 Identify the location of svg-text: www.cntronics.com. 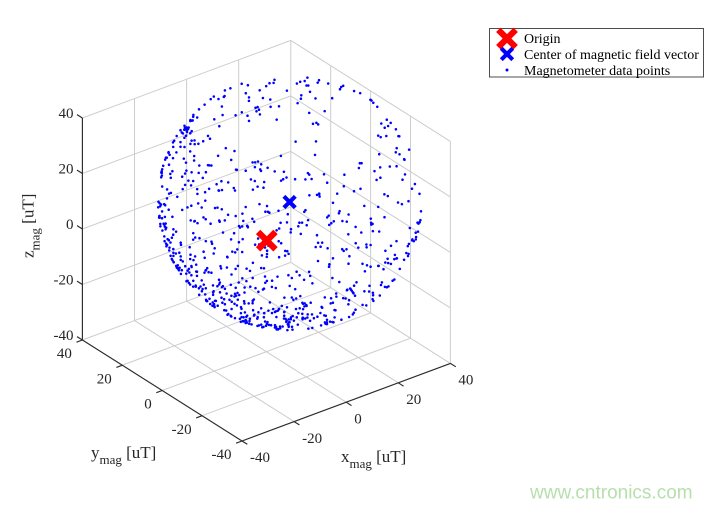
(611, 493).